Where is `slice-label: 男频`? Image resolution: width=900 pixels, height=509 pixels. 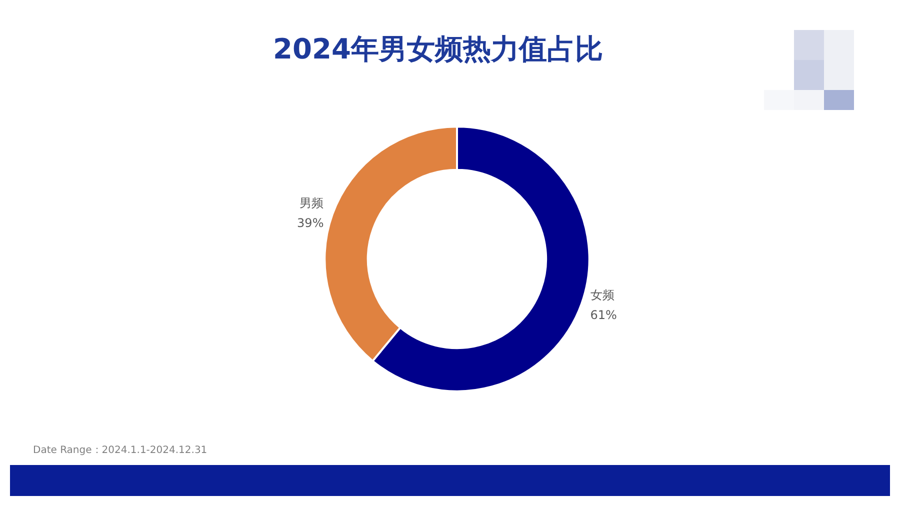
slice-label: 男频 is located at coordinates (312, 203).